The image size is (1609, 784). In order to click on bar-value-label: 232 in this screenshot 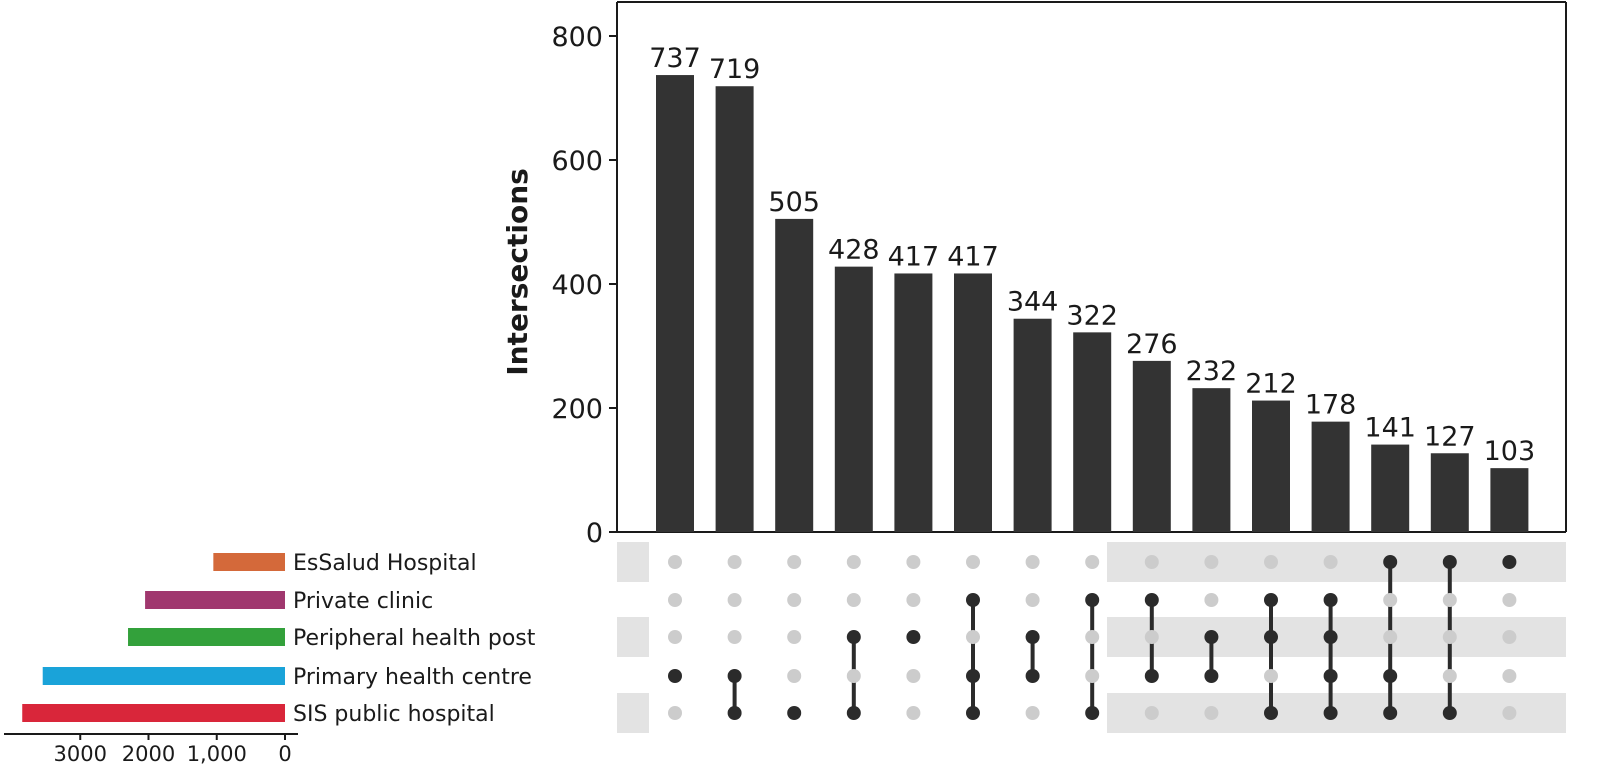, I will do `click(1212, 371)`.